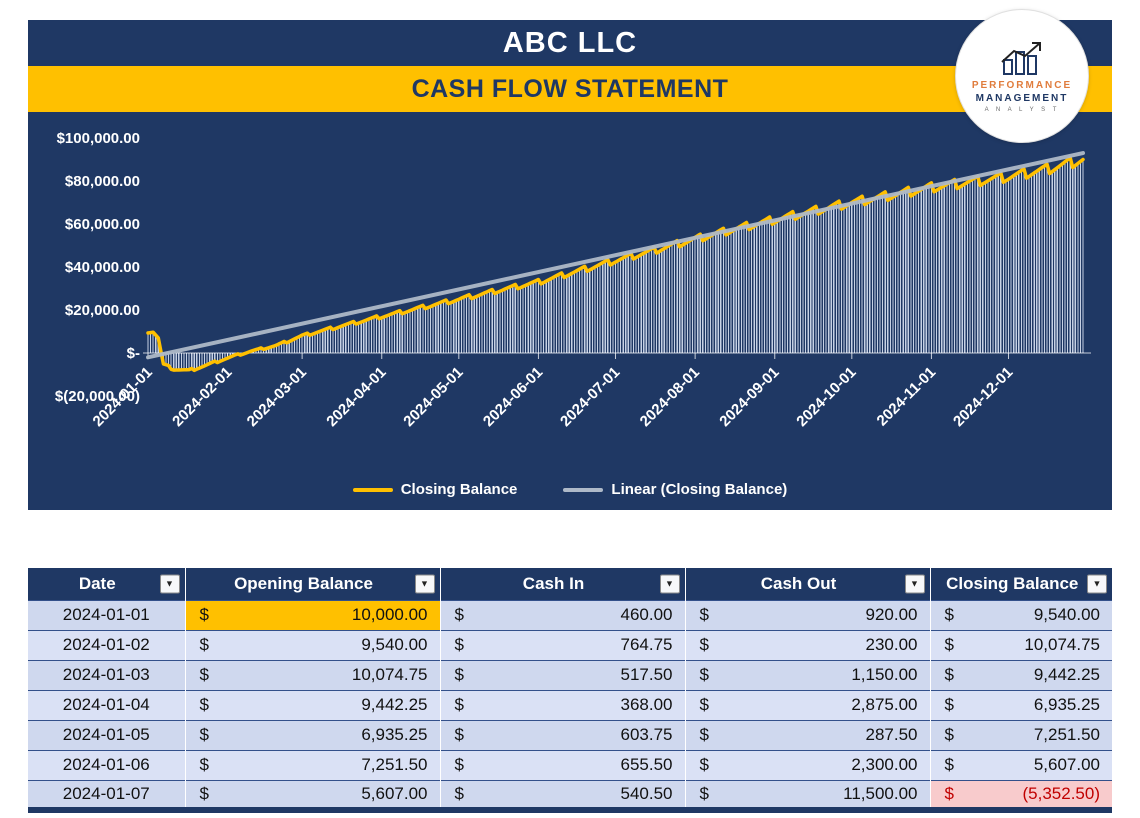 Image resolution: width=1140 pixels, height=818 pixels. What do you see at coordinates (169, 584) in the screenshot?
I see `filter-button-date: ▼` at bounding box center [169, 584].